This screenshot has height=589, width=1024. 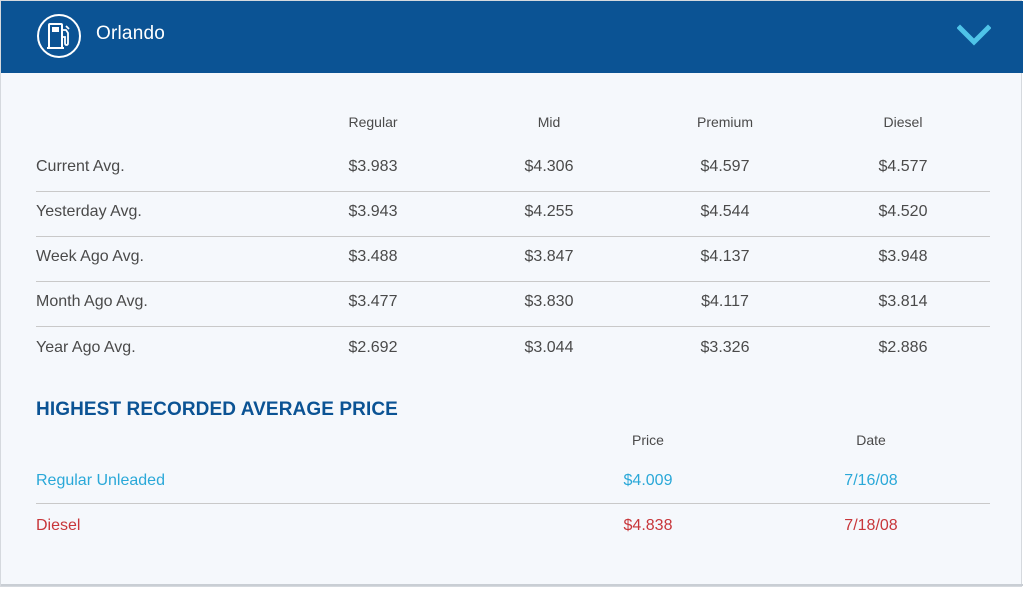 What do you see at coordinates (373, 211) in the screenshot?
I see `table-cell: $3.943` at bounding box center [373, 211].